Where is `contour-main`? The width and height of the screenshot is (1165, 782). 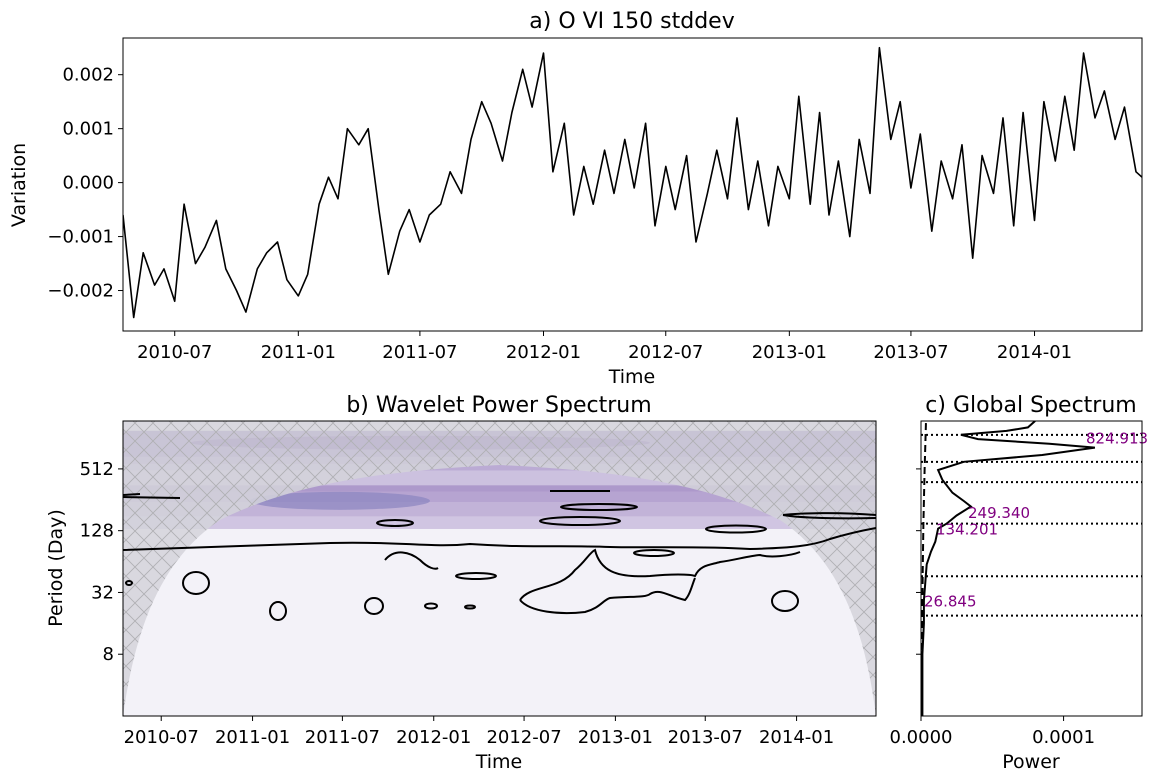 contour-main is located at coordinates (499, 539).